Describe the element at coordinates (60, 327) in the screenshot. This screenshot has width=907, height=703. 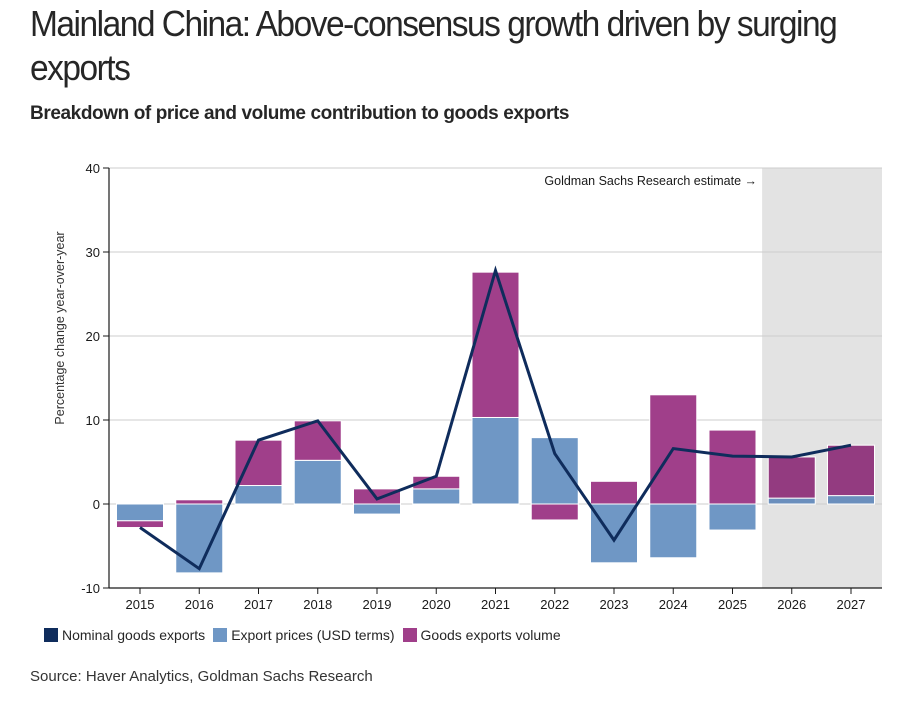
I see `y-axis-label: Percentage change year-over-year` at that location.